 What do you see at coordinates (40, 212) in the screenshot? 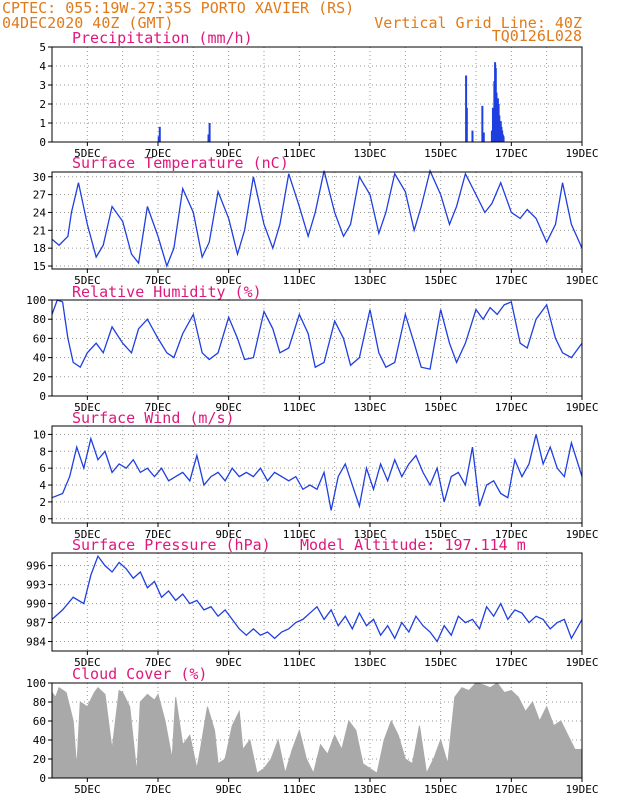
I see `y-tick-label: 24` at bounding box center [40, 212].